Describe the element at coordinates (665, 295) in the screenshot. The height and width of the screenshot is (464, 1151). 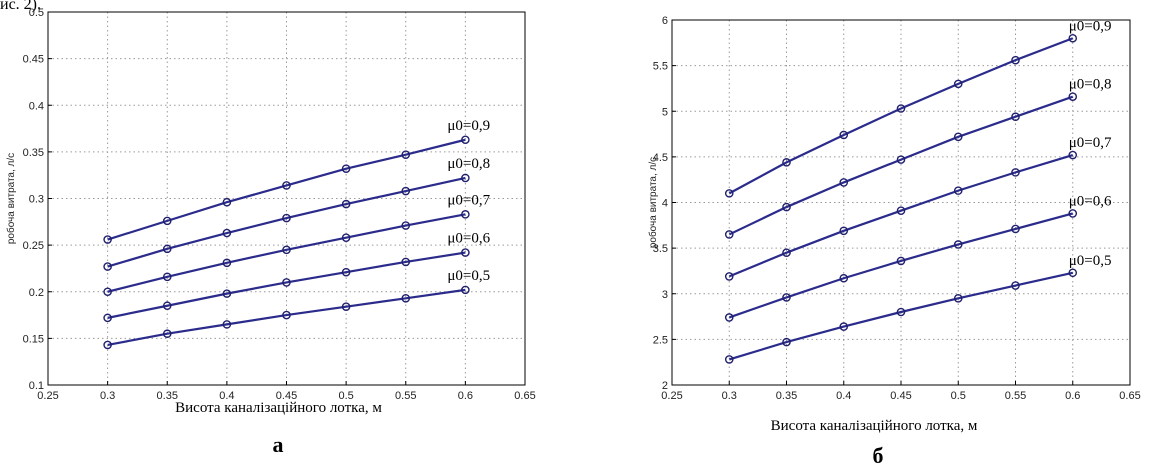
I see `chart-b-ytick-label: 3` at that location.